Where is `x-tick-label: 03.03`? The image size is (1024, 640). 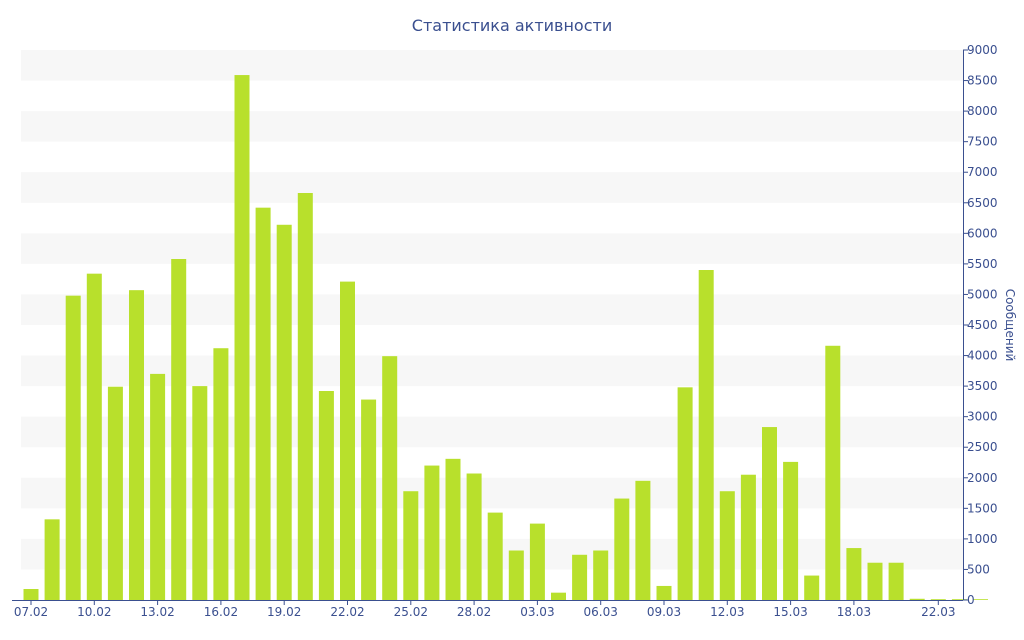
x-tick-label: 03.03 is located at coordinates (537, 612).